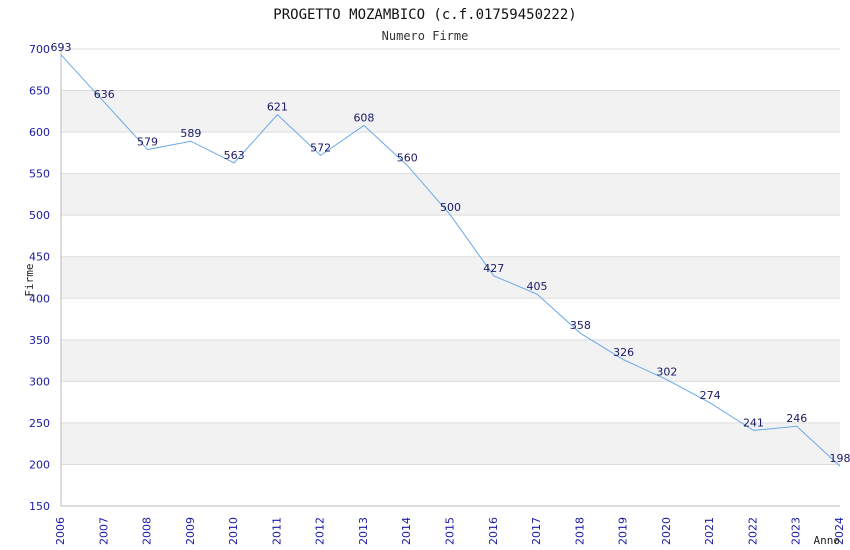 Image resolution: width=850 pixels, height=550 pixels. Describe the element at coordinates (104, 94) in the screenshot. I see `data-label: 636` at that location.